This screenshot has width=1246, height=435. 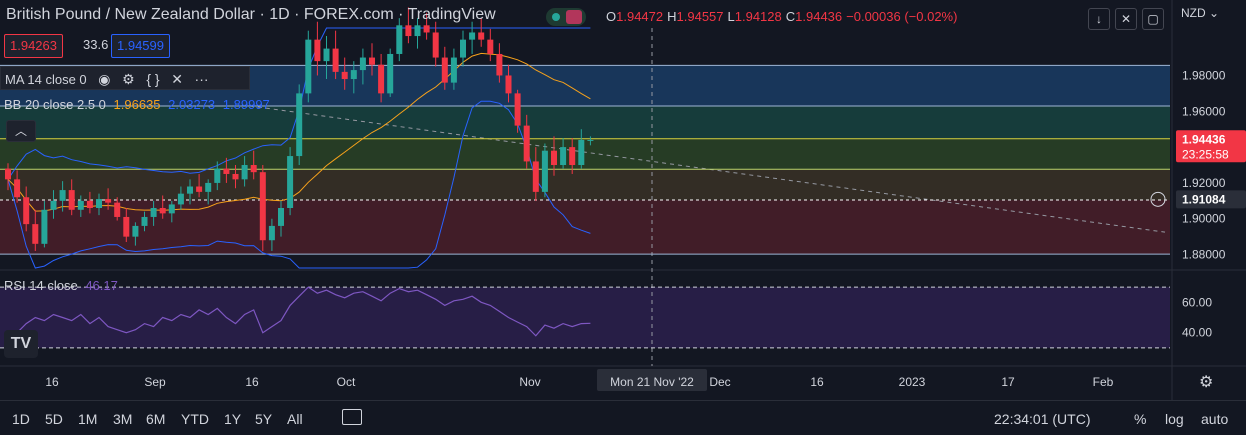 I want to click on bb-upper-value: 2.03273, so click(x=192, y=104).